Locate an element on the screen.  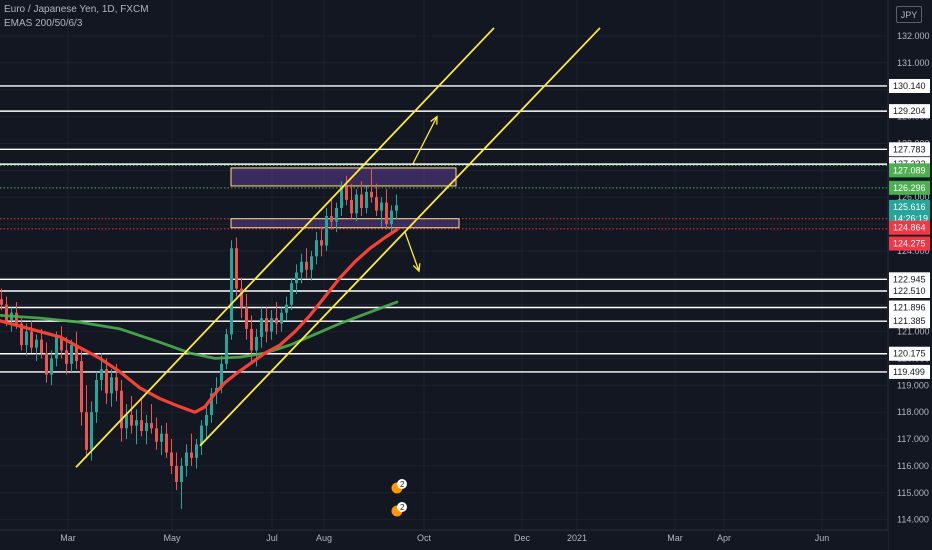
price-tick-label: 124.000 is located at coordinates (913, 251).